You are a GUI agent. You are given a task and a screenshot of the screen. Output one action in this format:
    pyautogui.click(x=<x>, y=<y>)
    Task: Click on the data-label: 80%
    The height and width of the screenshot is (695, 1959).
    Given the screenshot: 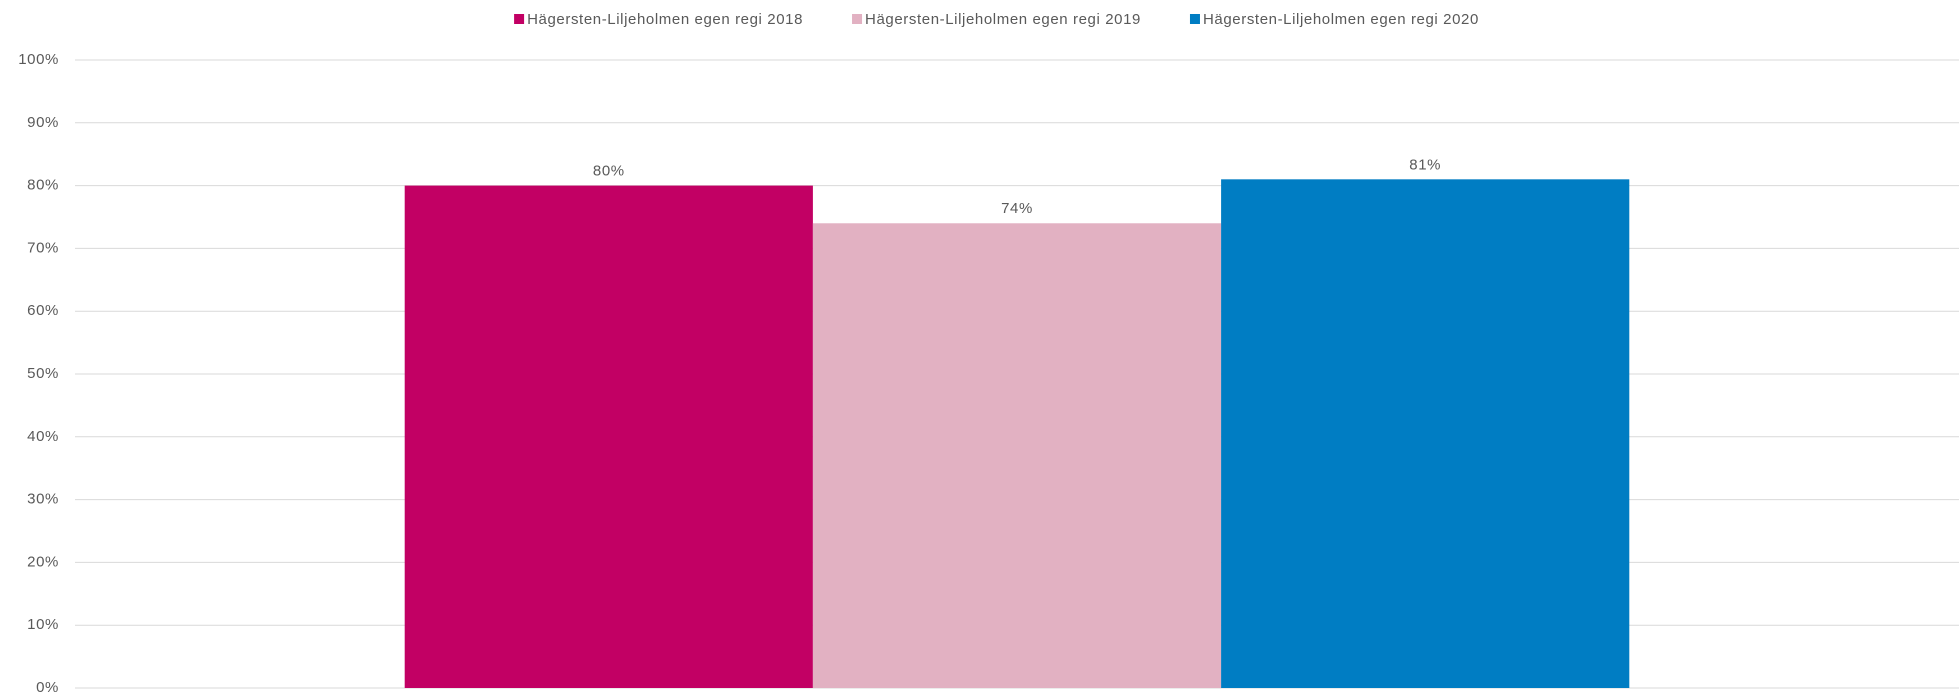 What is the action you would take?
    pyautogui.click(x=609, y=171)
    